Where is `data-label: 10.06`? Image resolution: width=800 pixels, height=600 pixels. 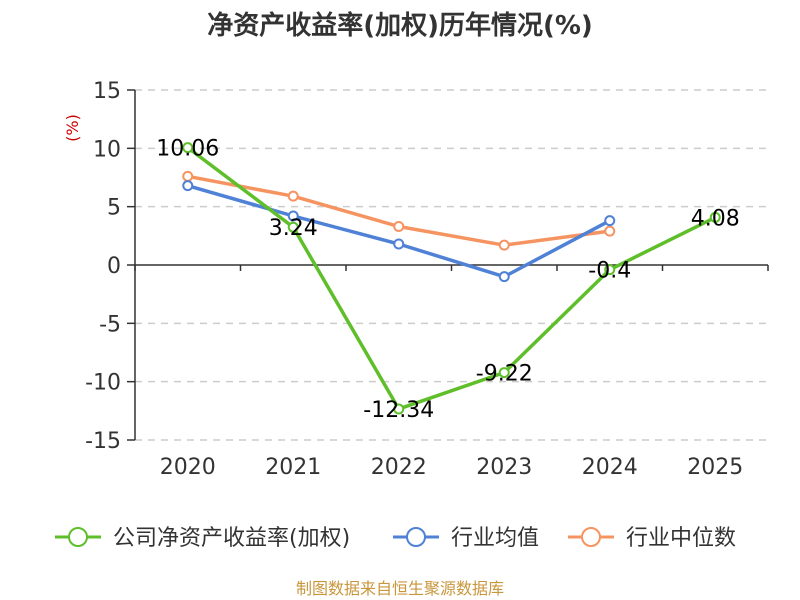 data-label: 10.06 is located at coordinates (187, 149).